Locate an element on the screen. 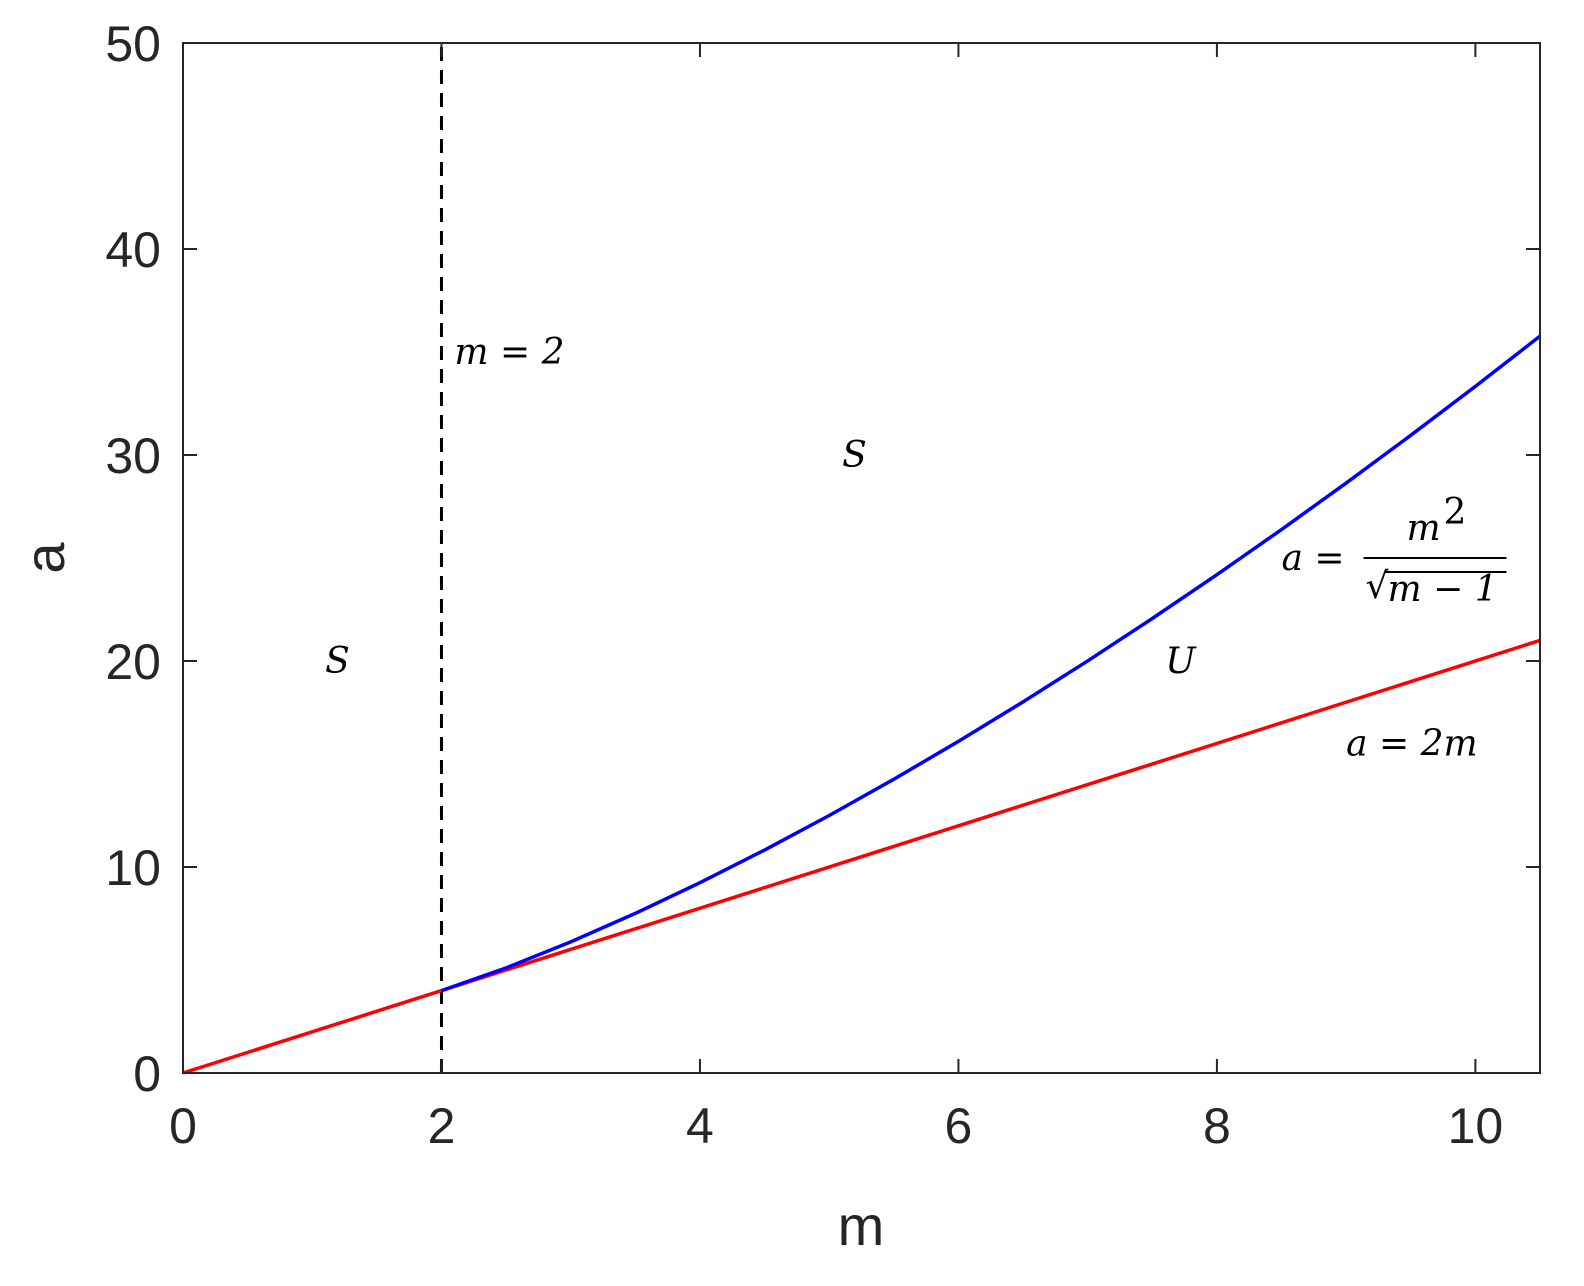  x-tick-label: 6 is located at coordinates (959, 1126).